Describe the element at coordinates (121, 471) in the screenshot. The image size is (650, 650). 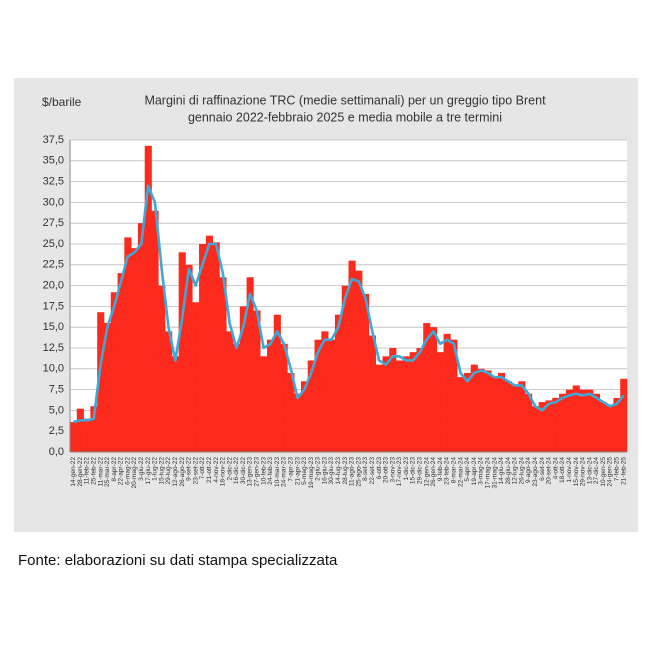
I see `x-tick-label: 22-apr-22` at that location.